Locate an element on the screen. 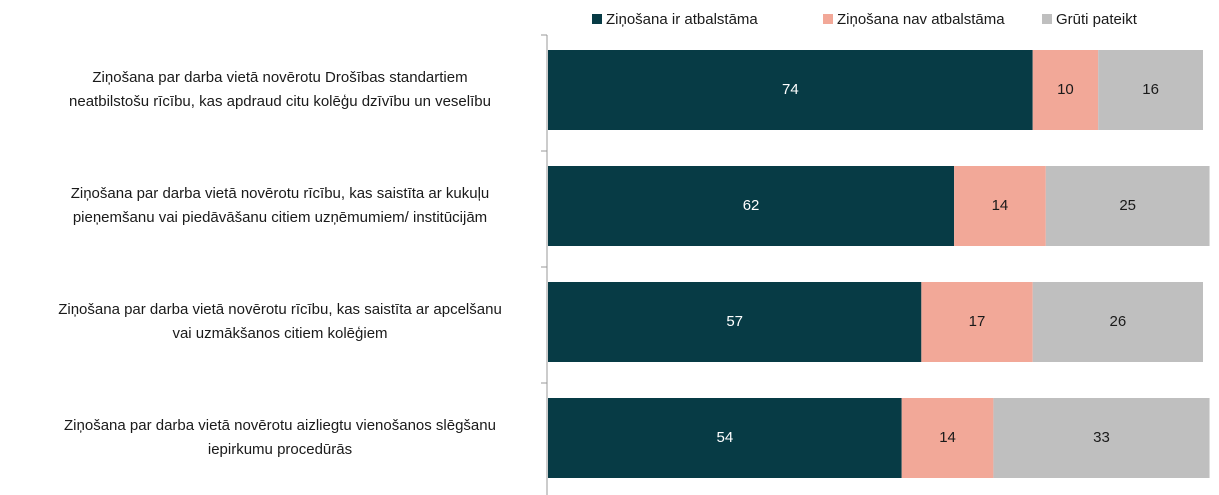 Image resolution: width=1219 pixels, height=495 pixels. value-label: 62 is located at coordinates (751, 205).